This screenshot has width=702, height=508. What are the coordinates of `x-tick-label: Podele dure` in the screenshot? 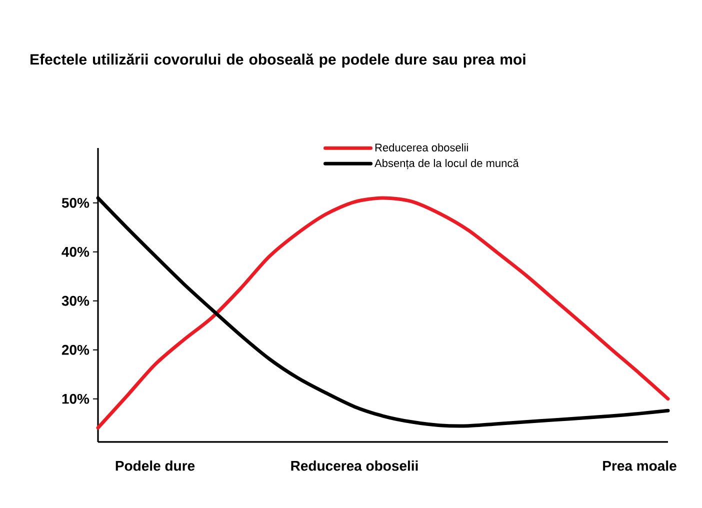 It's located at (155, 465).